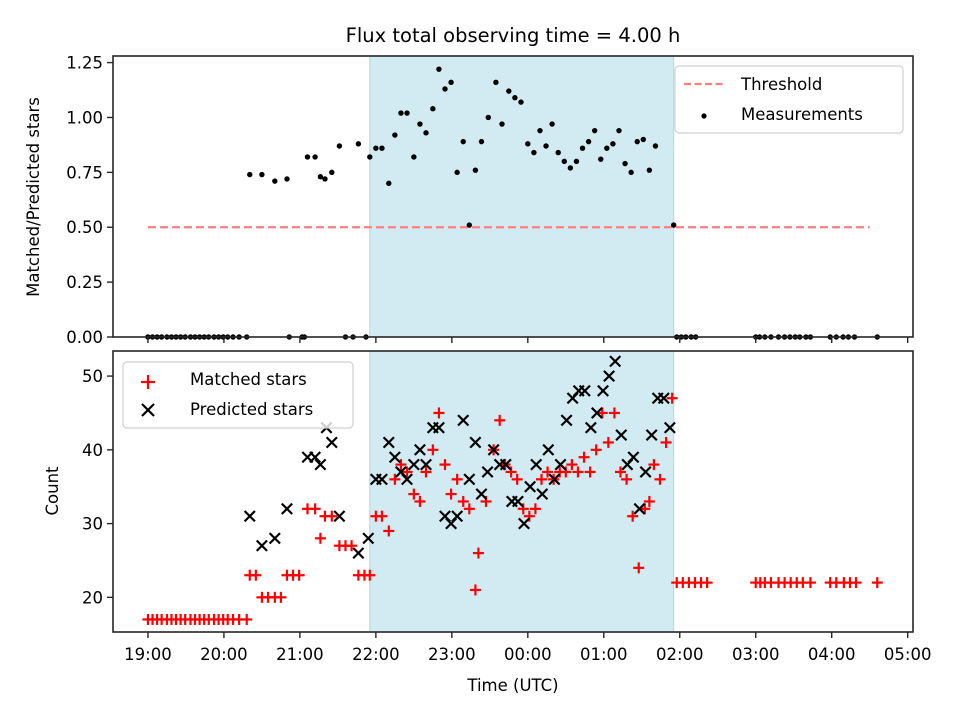 This screenshot has width=960, height=720. Describe the element at coordinates (908, 654) in the screenshot. I see `x-tick-label: 05:00` at that location.